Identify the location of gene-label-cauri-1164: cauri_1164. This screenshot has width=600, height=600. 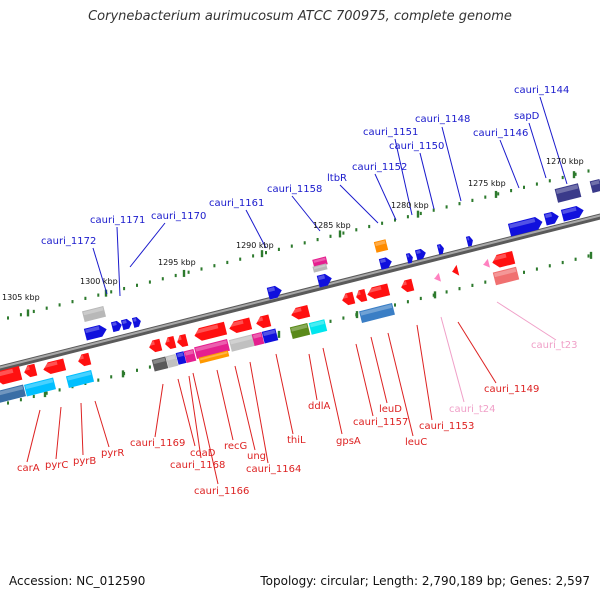
(273, 469).